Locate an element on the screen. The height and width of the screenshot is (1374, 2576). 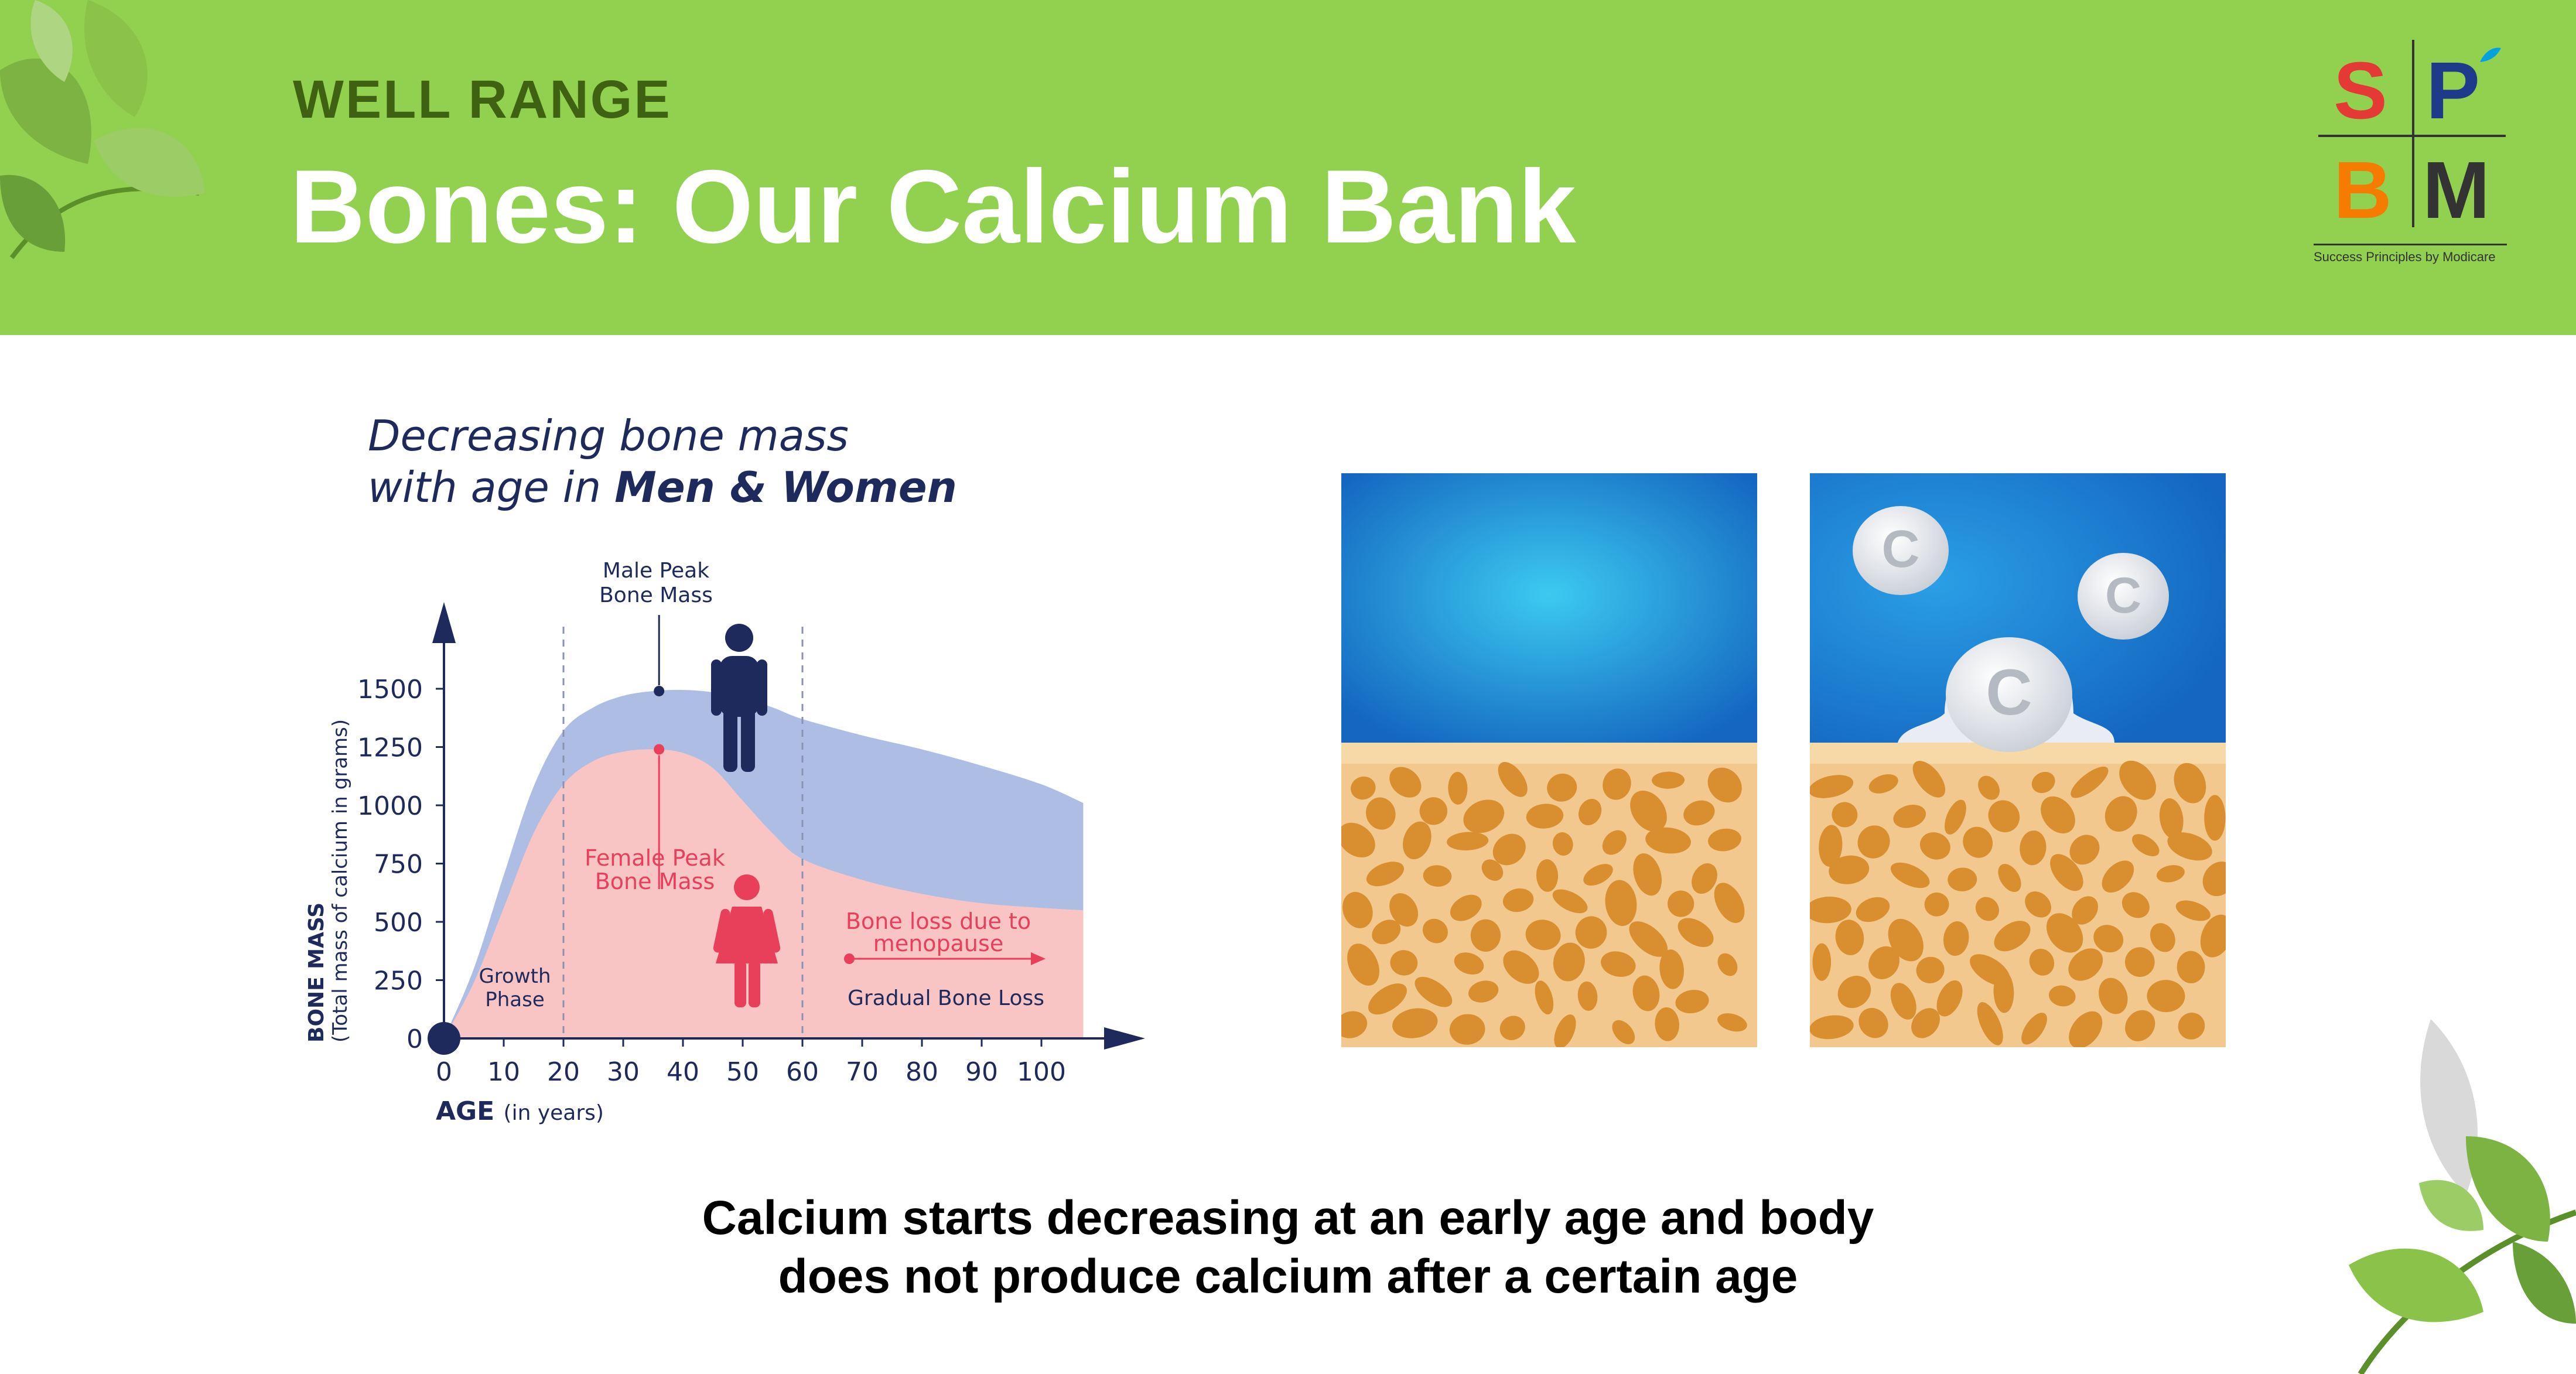
female-peak-dot is located at coordinates (659, 749).